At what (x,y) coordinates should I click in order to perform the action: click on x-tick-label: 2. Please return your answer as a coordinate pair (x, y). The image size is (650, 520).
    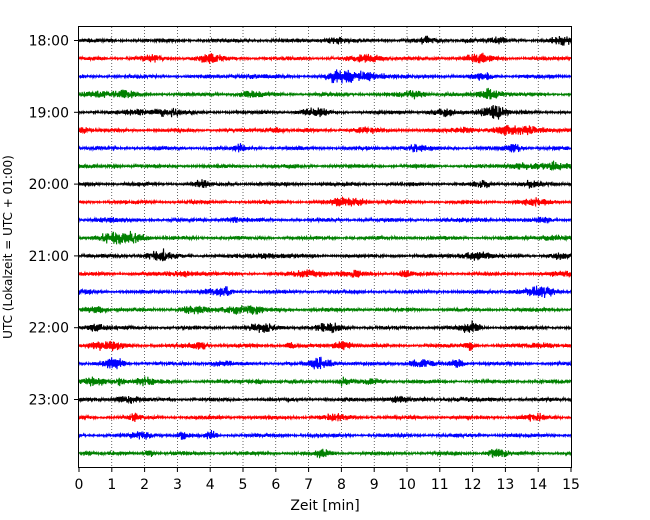
    Looking at the image, I should click on (144, 485).